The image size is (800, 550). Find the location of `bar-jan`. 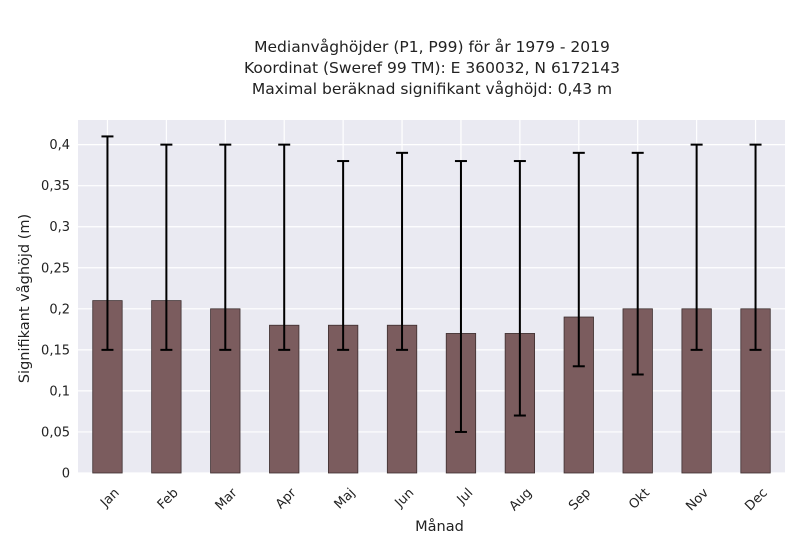

bar-jan is located at coordinates (107, 387).